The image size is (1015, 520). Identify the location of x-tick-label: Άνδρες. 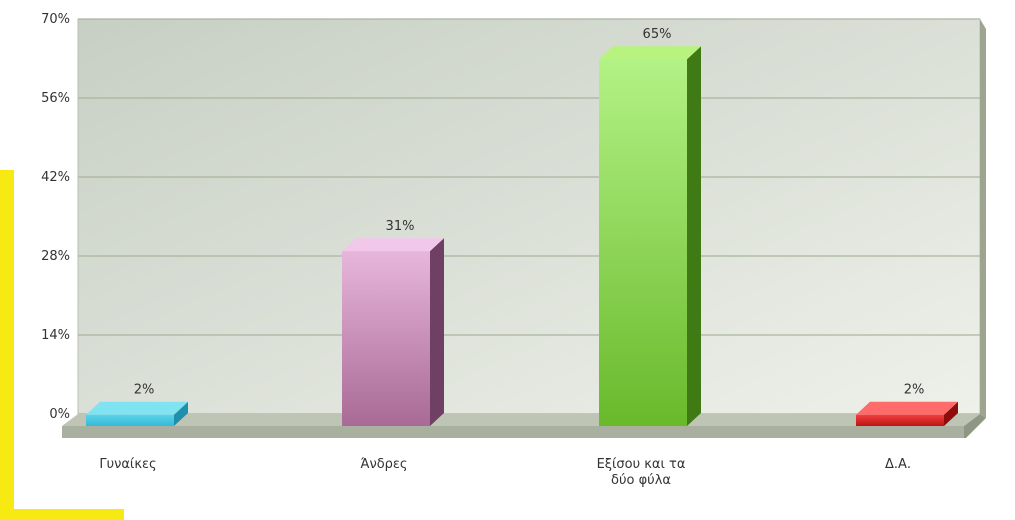
(383, 464).